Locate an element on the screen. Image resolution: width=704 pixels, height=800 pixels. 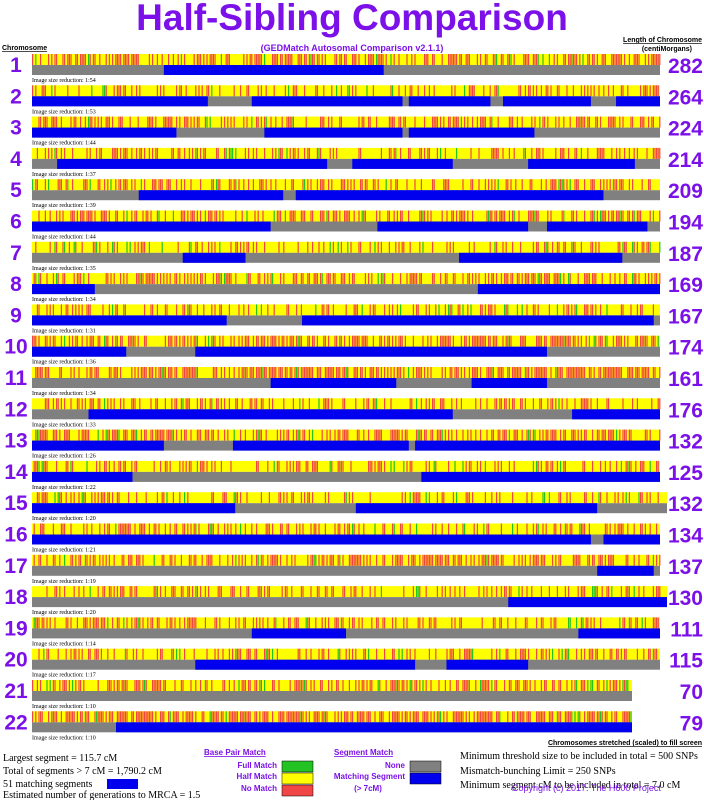
chromosome-number: 3 is located at coordinates (16, 128).